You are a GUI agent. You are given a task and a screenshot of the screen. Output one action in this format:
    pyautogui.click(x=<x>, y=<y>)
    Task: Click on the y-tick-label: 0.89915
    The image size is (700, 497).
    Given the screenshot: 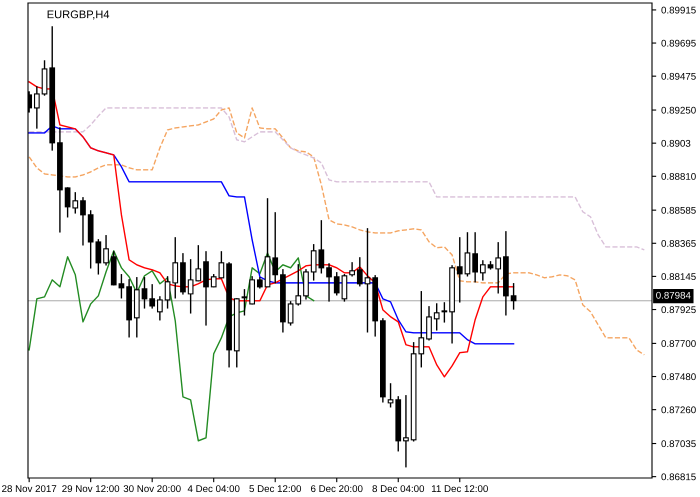 What is the action you would take?
    pyautogui.click(x=678, y=10)
    